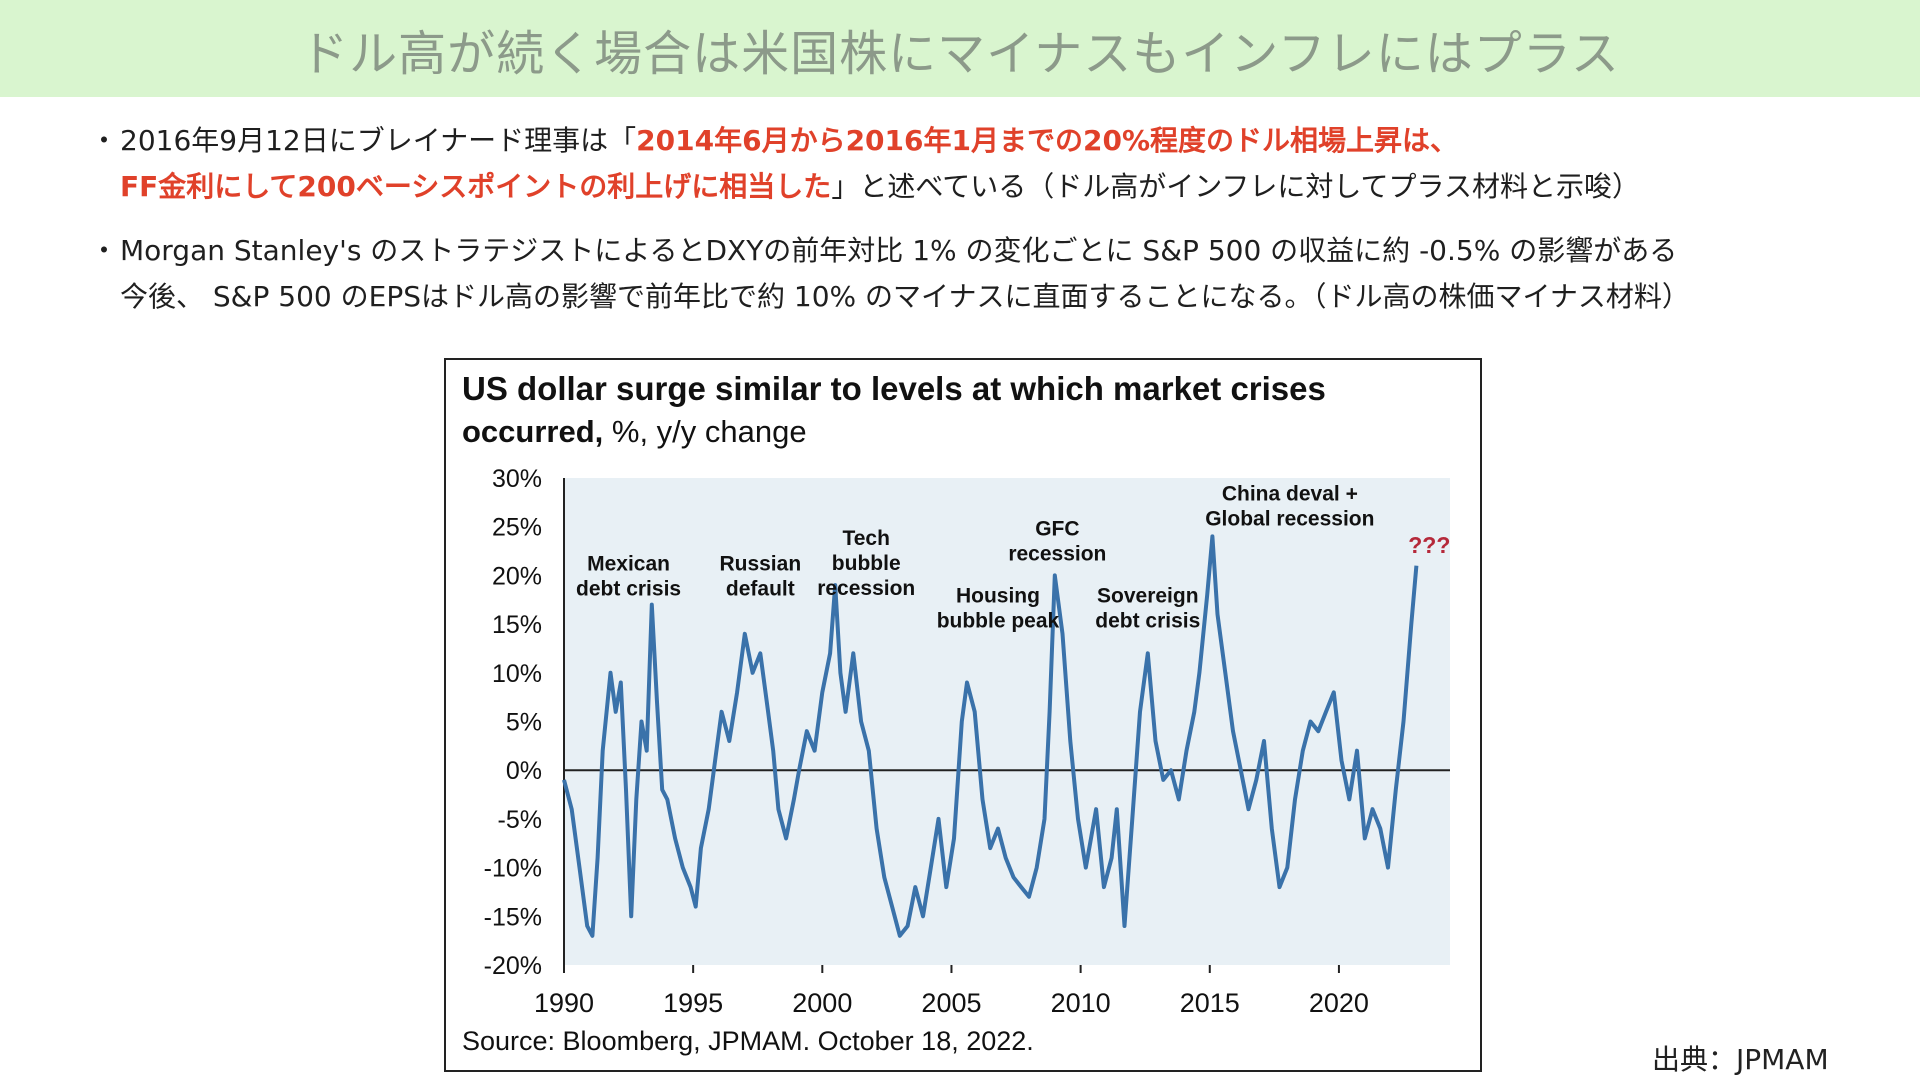 The width and height of the screenshot is (1920, 1080). What do you see at coordinates (524, 771) in the screenshot?
I see `y-tick-label: 0%` at bounding box center [524, 771].